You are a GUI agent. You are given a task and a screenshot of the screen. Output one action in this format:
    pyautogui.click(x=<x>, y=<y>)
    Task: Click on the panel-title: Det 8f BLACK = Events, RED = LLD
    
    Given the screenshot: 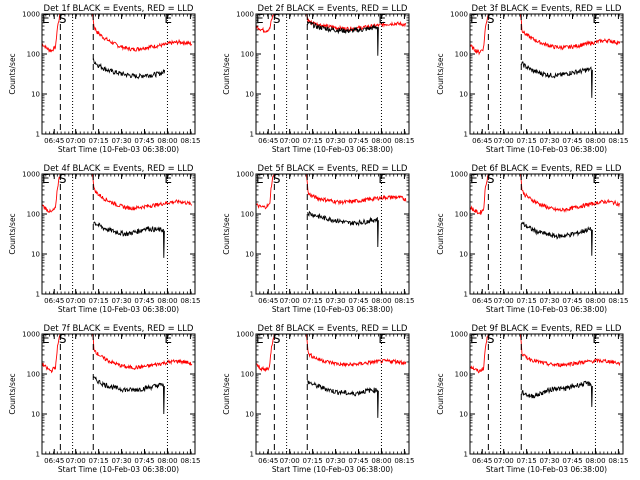 What is the action you would take?
    pyautogui.click(x=333, y=329)
    